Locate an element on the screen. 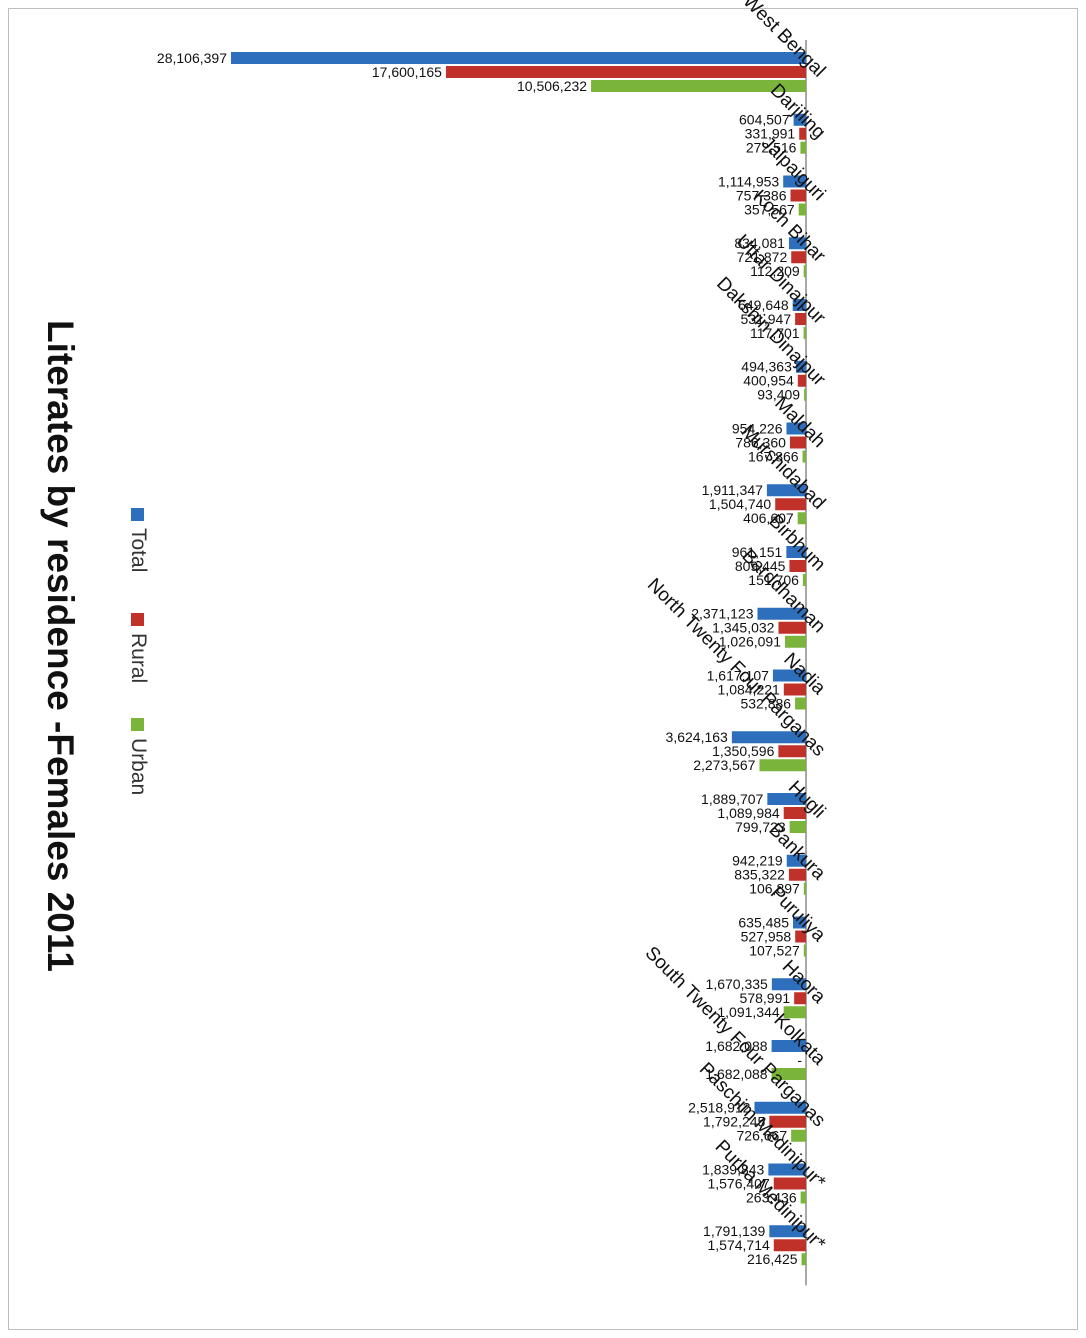  bar-urban-maldah is located at coordinates (804, 456).